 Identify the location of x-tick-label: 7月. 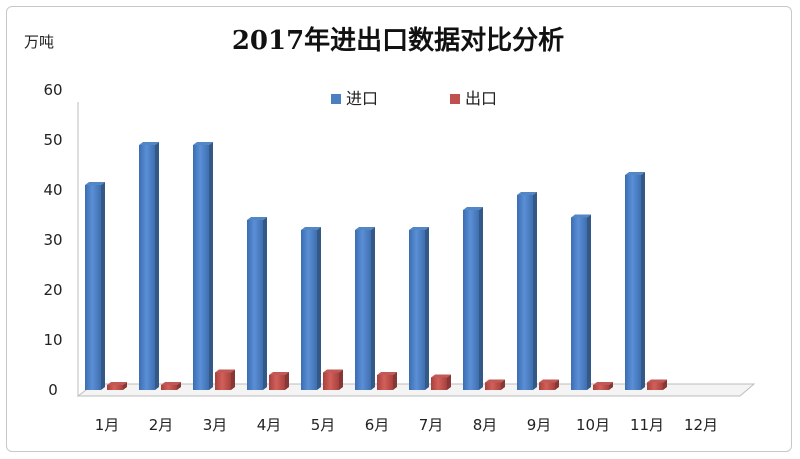
(431, 425).